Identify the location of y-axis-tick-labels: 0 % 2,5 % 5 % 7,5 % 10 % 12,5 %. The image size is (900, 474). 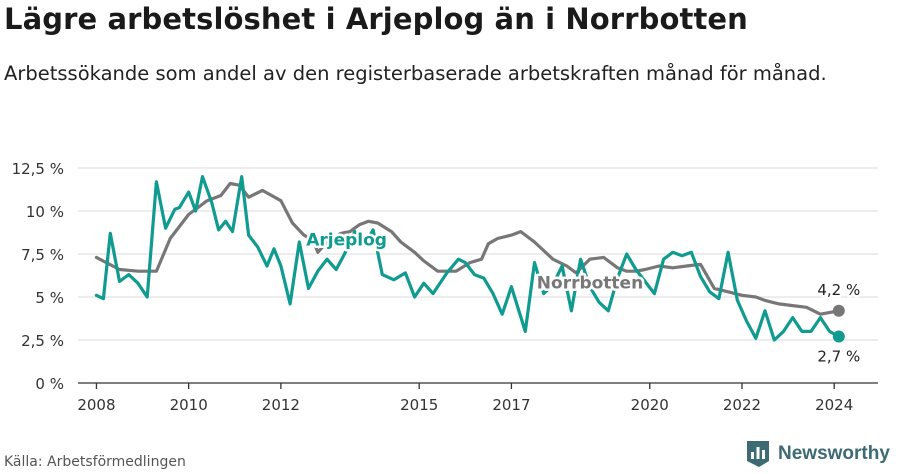
(38, 276).